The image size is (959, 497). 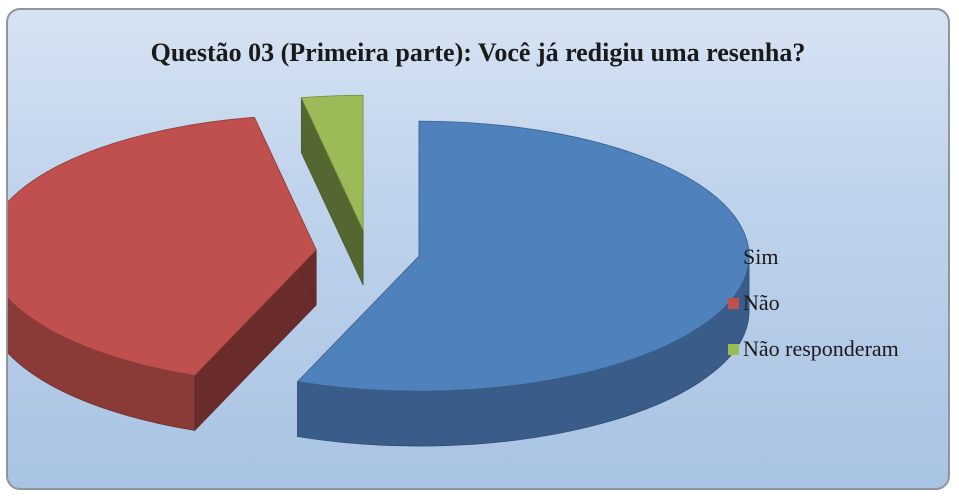 What do you see at coordinates (733, 349) in the screenshot?
I see `legend-swatch-nao-responderam` at bounding box center [733, 349].